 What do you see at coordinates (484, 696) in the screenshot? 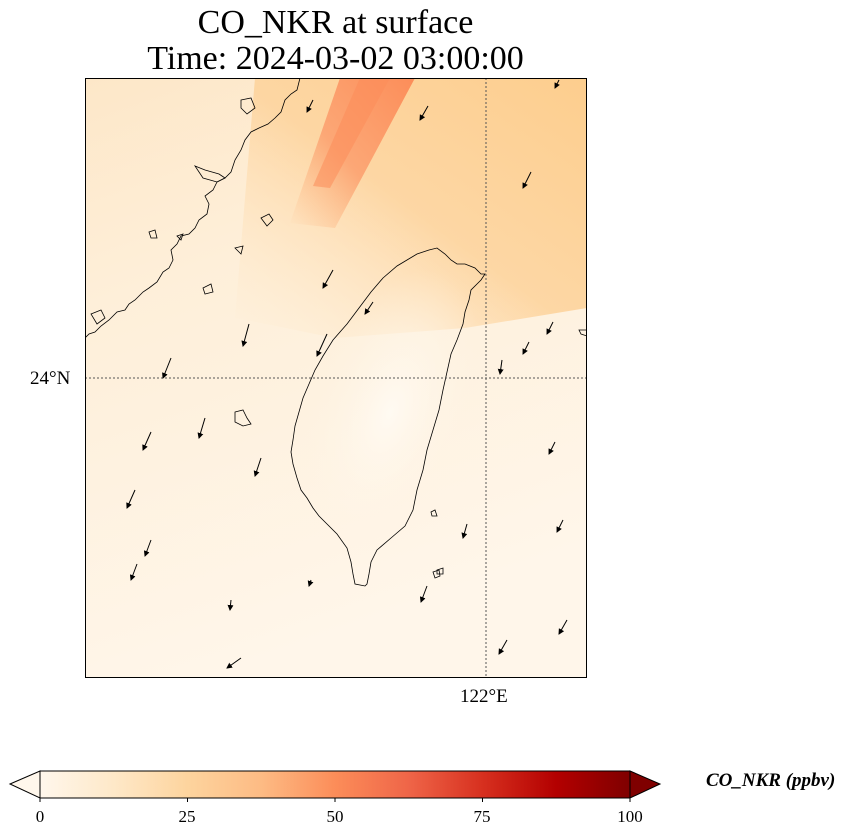
I see `lon-tick-label: 122°E` at bounding box center [484, 696].